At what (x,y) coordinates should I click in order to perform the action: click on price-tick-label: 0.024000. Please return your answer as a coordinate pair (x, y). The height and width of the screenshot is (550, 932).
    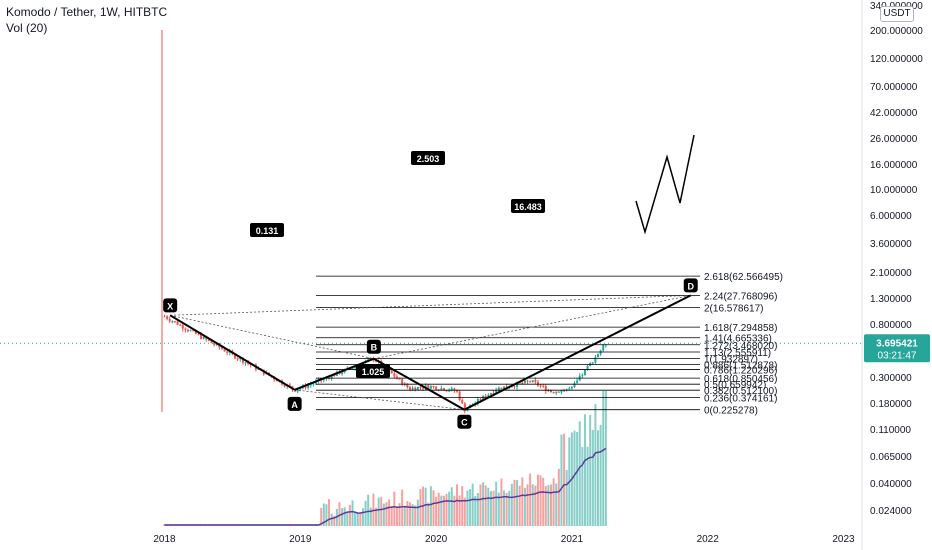
    Looking at the image, I should click on (891, 511).